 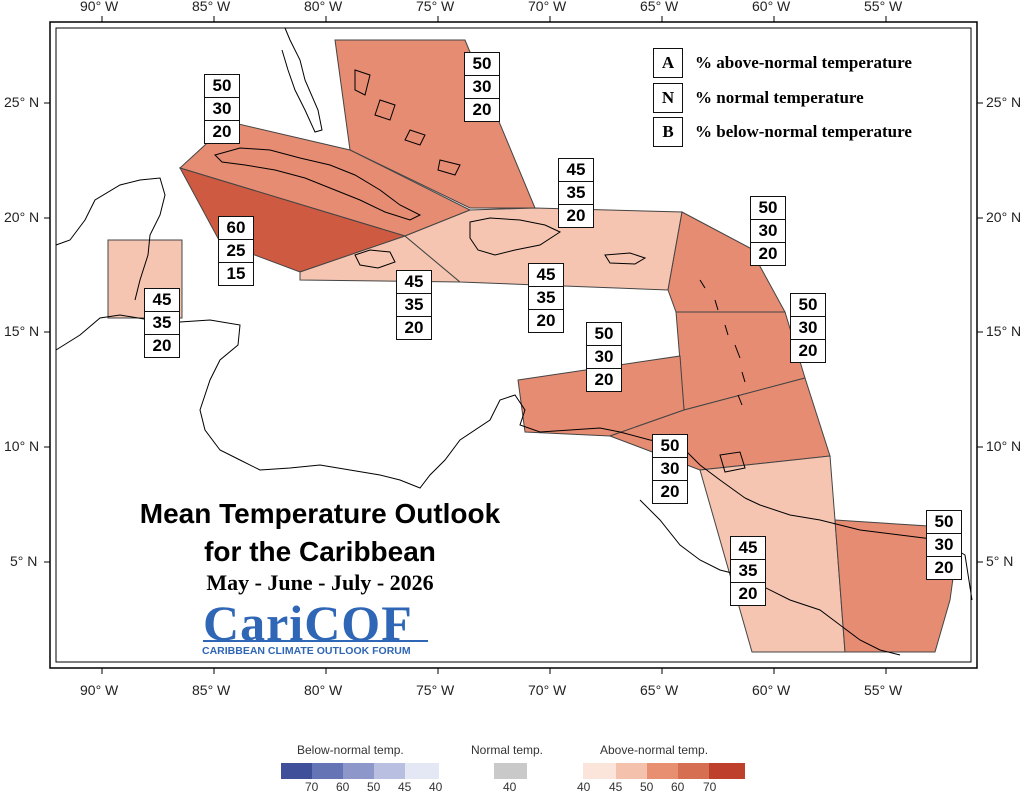 I want to click on prob-box-greater-antilles-east: 45 35 20, so click(x=576, y=193).